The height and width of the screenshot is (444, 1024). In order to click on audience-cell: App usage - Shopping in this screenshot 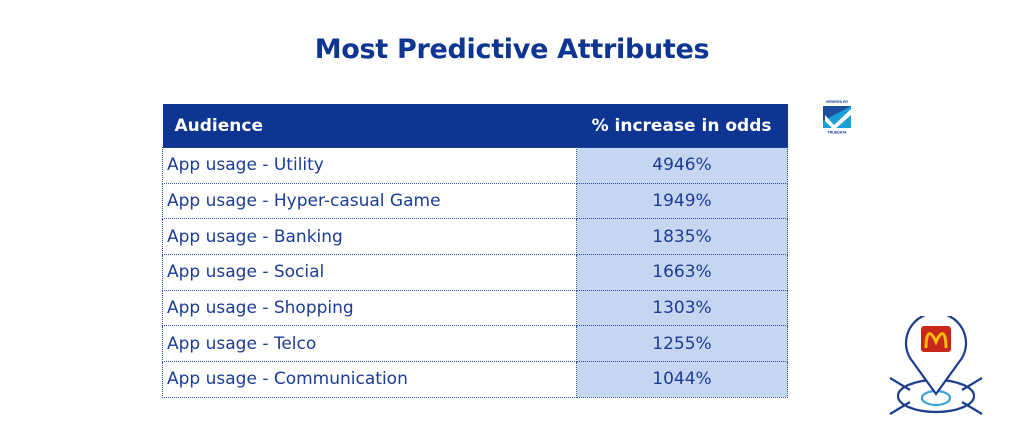, I will do `click(369, 308)`.